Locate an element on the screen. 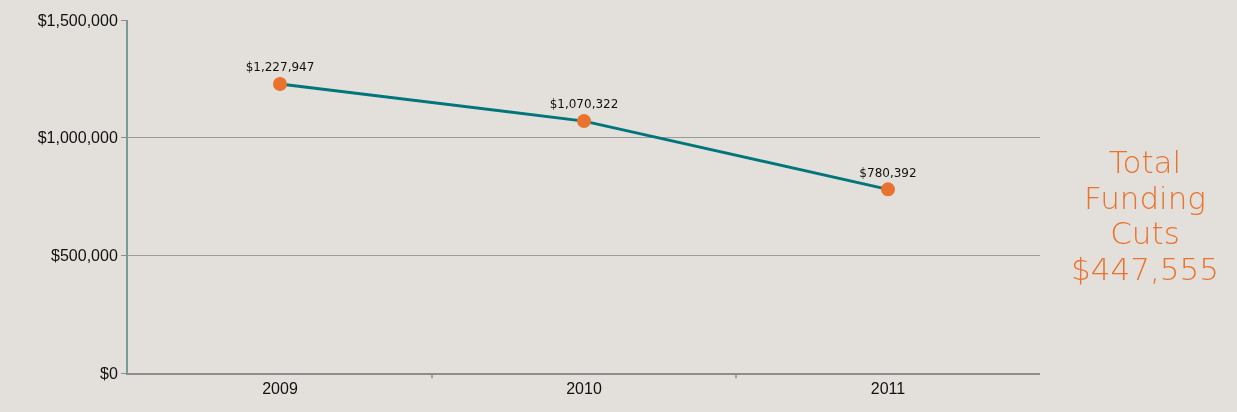 This screenshot has width=1237, height=412. data-label: $1,227,947 is located at coordinates (280, 67).